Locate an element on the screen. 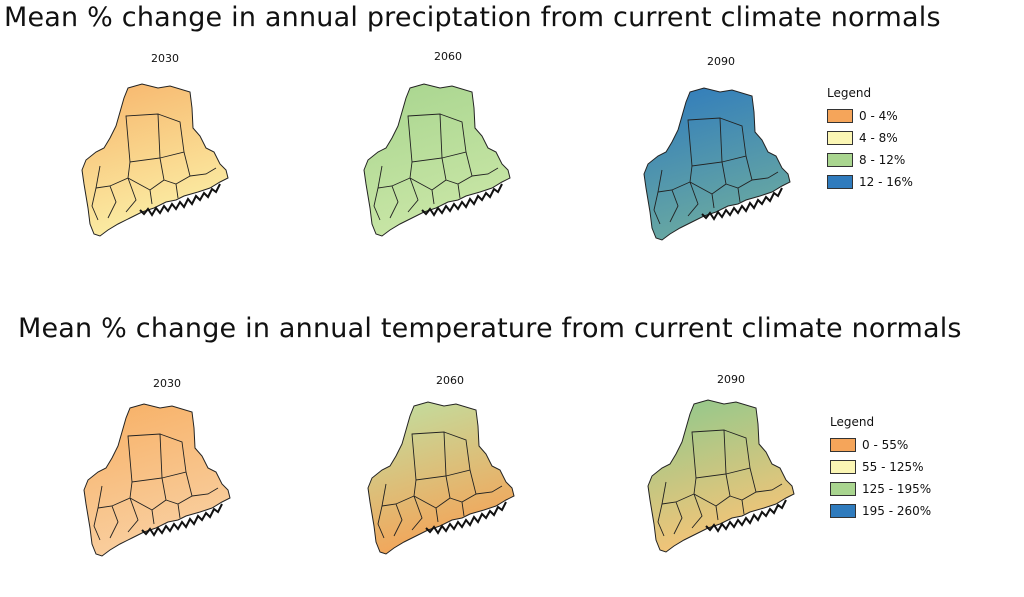  legend-item: 8 - 12% is located at coordinates (870, 160).